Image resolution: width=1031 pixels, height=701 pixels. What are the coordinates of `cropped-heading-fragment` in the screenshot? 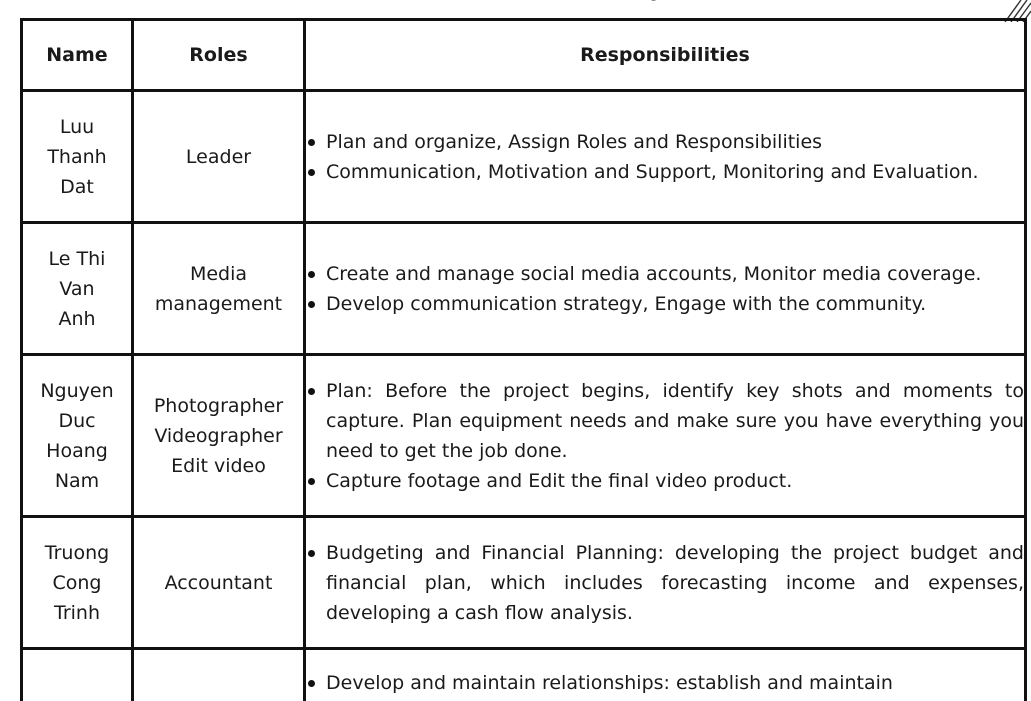 It's located at (654, 0).